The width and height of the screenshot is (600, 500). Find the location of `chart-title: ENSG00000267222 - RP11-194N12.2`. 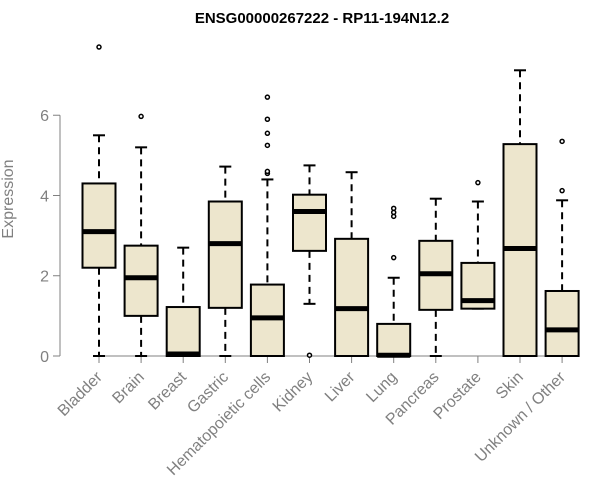

chart-title: ENSG00000267222 - RP11-194N12.2 is located at coordinates (322, 18).